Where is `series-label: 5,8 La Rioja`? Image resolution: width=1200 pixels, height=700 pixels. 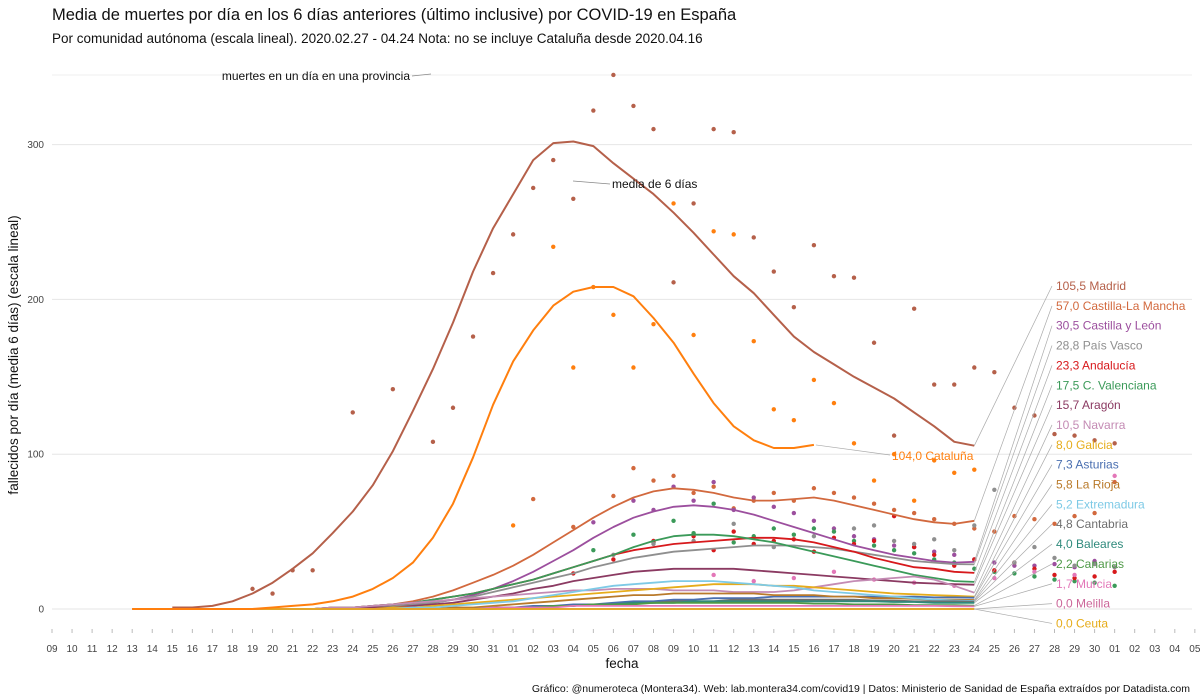 series-label: 5,8 La Rioja is located at coordinates (1088, 485).